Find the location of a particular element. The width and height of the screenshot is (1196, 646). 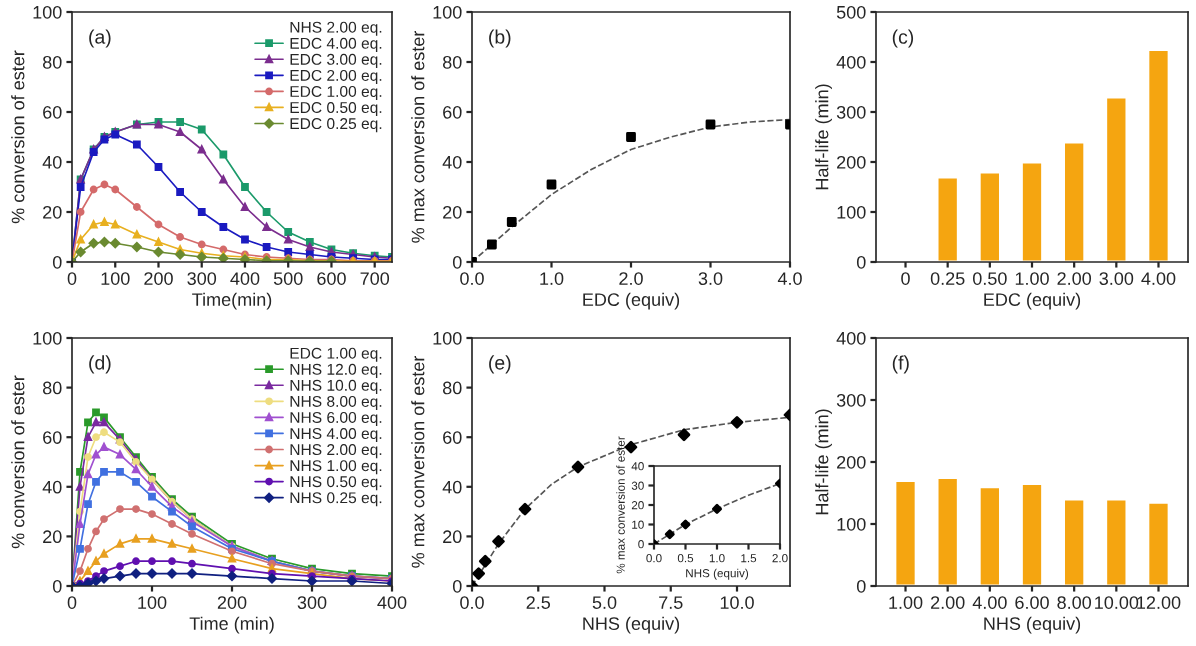

annotation: (e) is located at coordinates (500, 364).